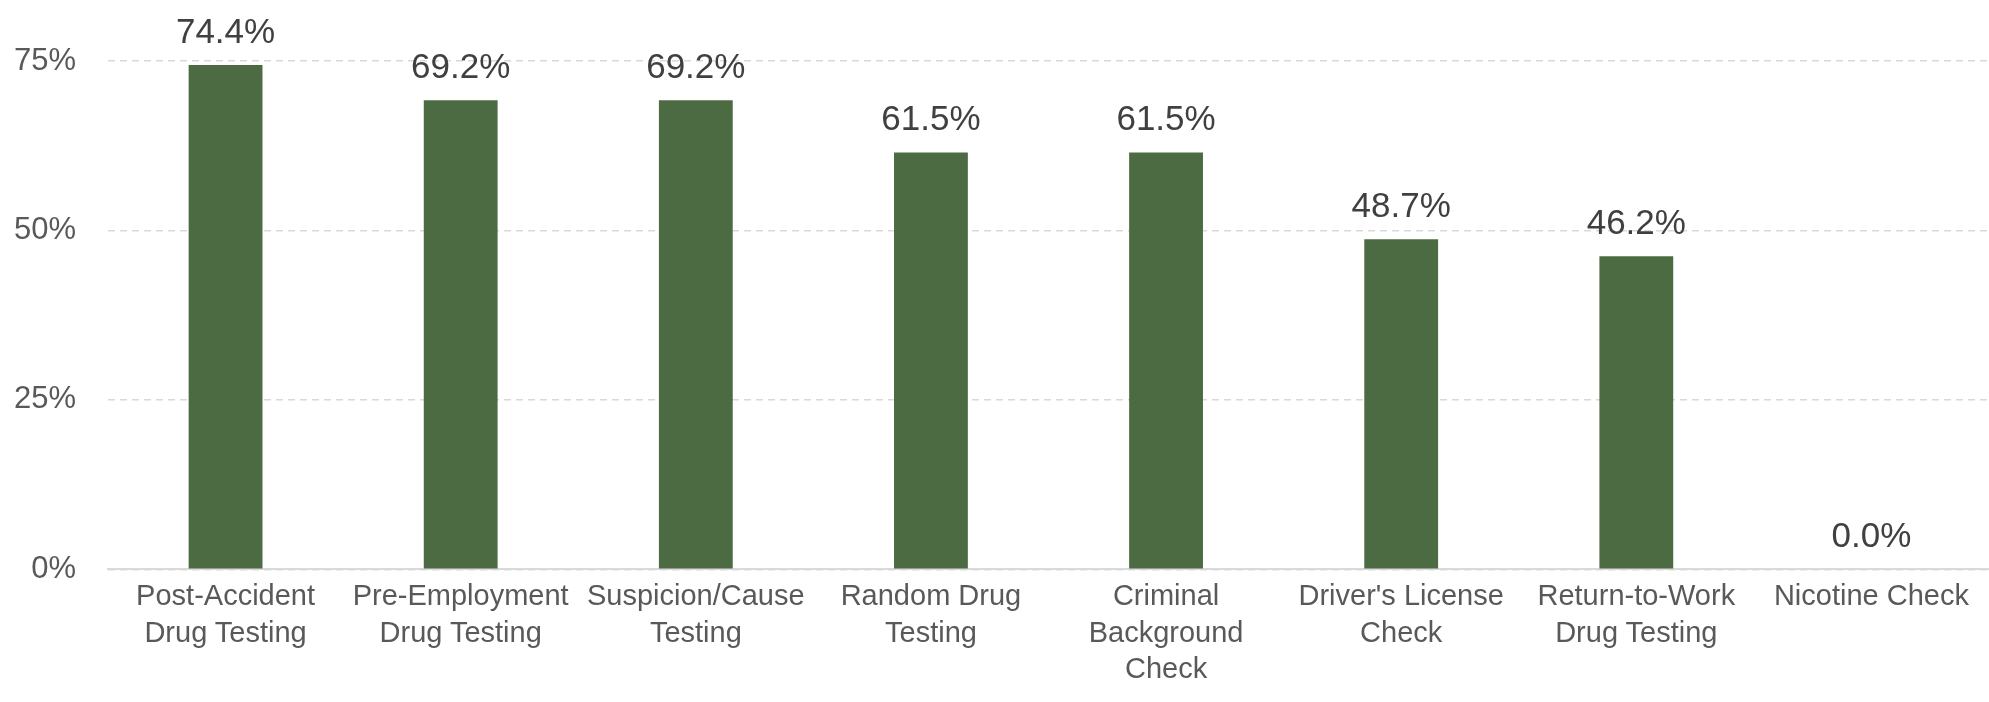 The width and height of the screenshot is (1989, 702). Describe the element at coordinates (1871, 595) in the screenshot. I see `x-tick-label: Nicotine Check` at that location.